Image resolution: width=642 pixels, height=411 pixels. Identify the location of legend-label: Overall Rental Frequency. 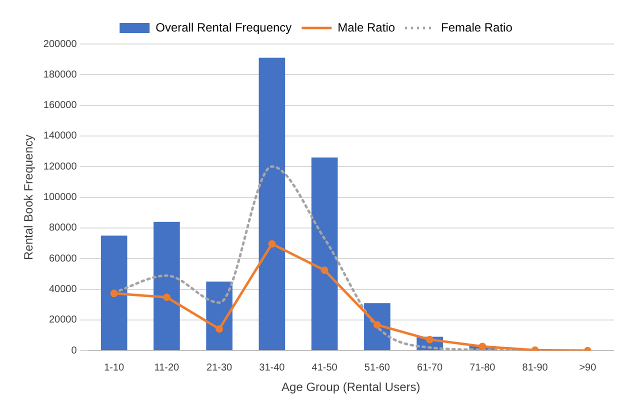
(224, 27).